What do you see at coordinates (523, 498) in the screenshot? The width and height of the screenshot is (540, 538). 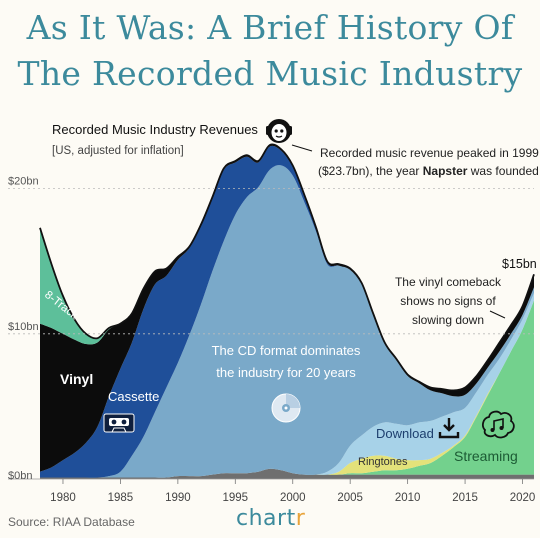 I see `x-tick-label: 2020` at bounding box center [523, 498].